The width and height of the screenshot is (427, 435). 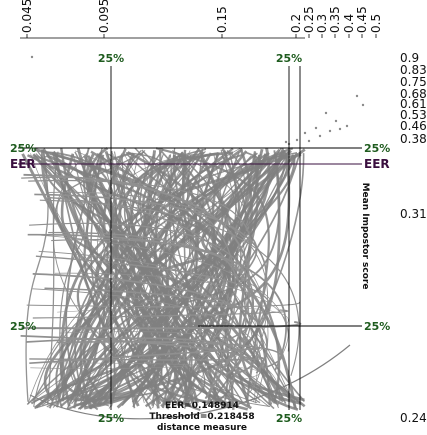 I want to click on top-tick-label: 0.045, so click(x=27, y=16).